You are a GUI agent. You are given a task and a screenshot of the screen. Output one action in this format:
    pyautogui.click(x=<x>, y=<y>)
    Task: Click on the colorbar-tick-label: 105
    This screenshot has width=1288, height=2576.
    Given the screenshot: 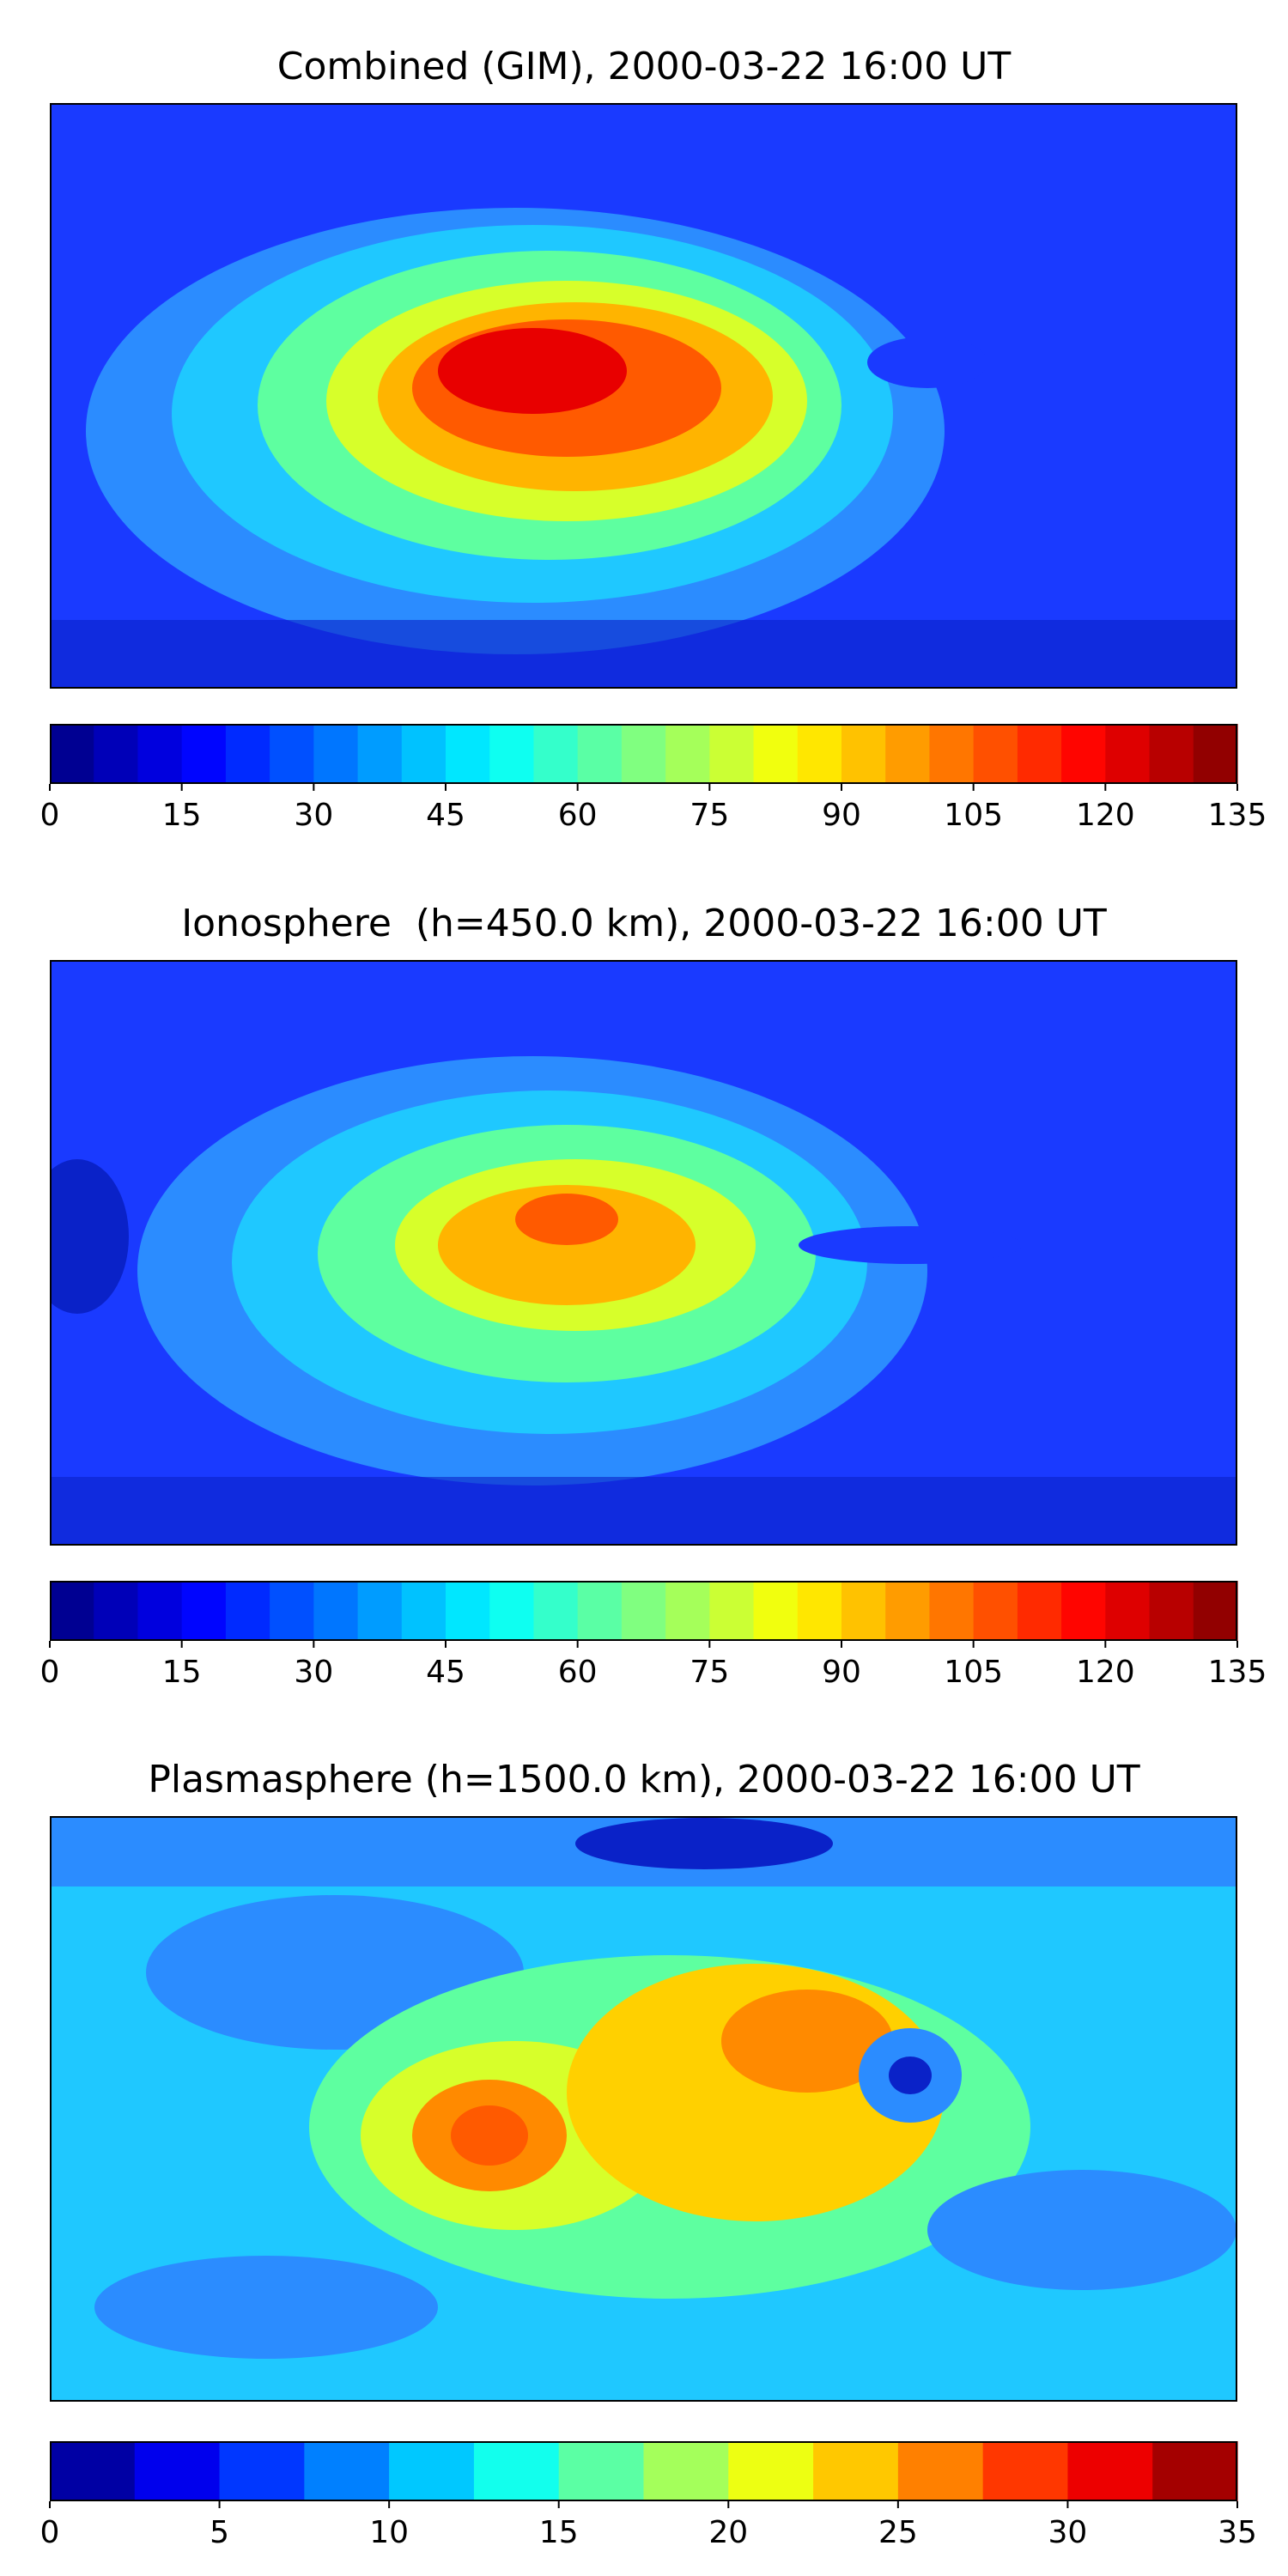 What is the action you would take?
    pyautogui.click(x=973, y=1672)
    